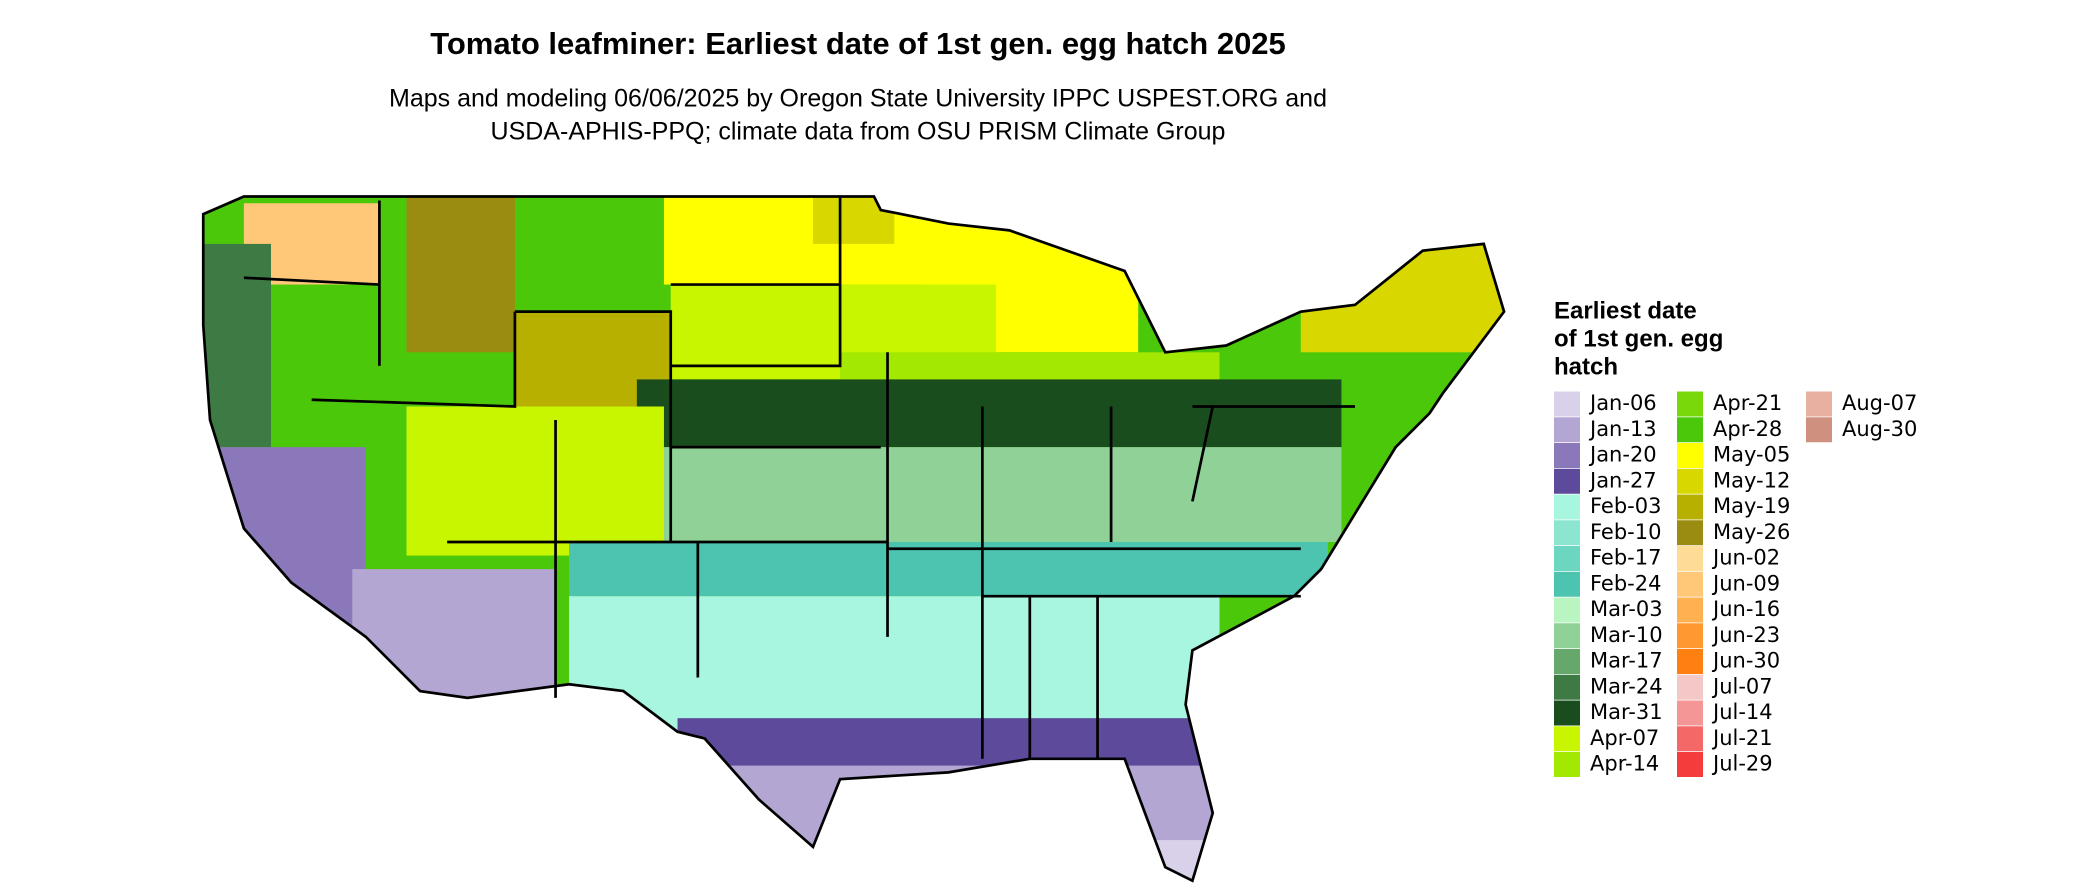 The image size is (2100, 892). What do you see at coordinates (1622, 480) in the screenshot?
I see `legend-label: Jan-27` at bounding box center [1622, 480].